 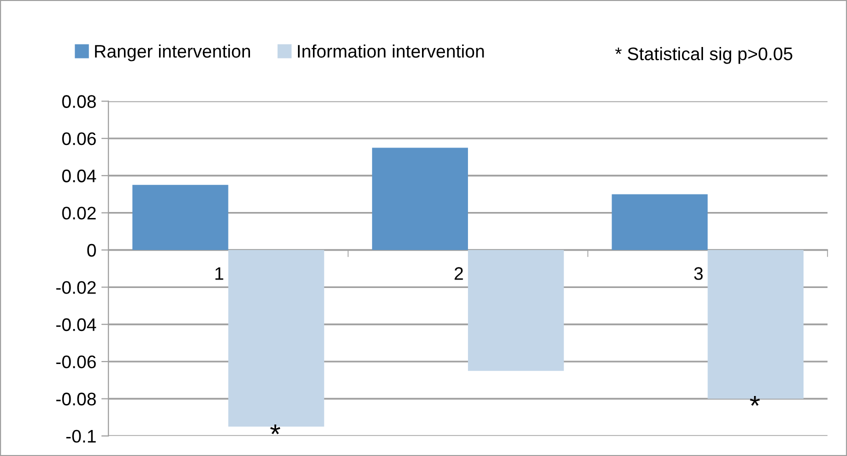 I want to click on y-tick-label: 0.02, so click(x=79, y=213).